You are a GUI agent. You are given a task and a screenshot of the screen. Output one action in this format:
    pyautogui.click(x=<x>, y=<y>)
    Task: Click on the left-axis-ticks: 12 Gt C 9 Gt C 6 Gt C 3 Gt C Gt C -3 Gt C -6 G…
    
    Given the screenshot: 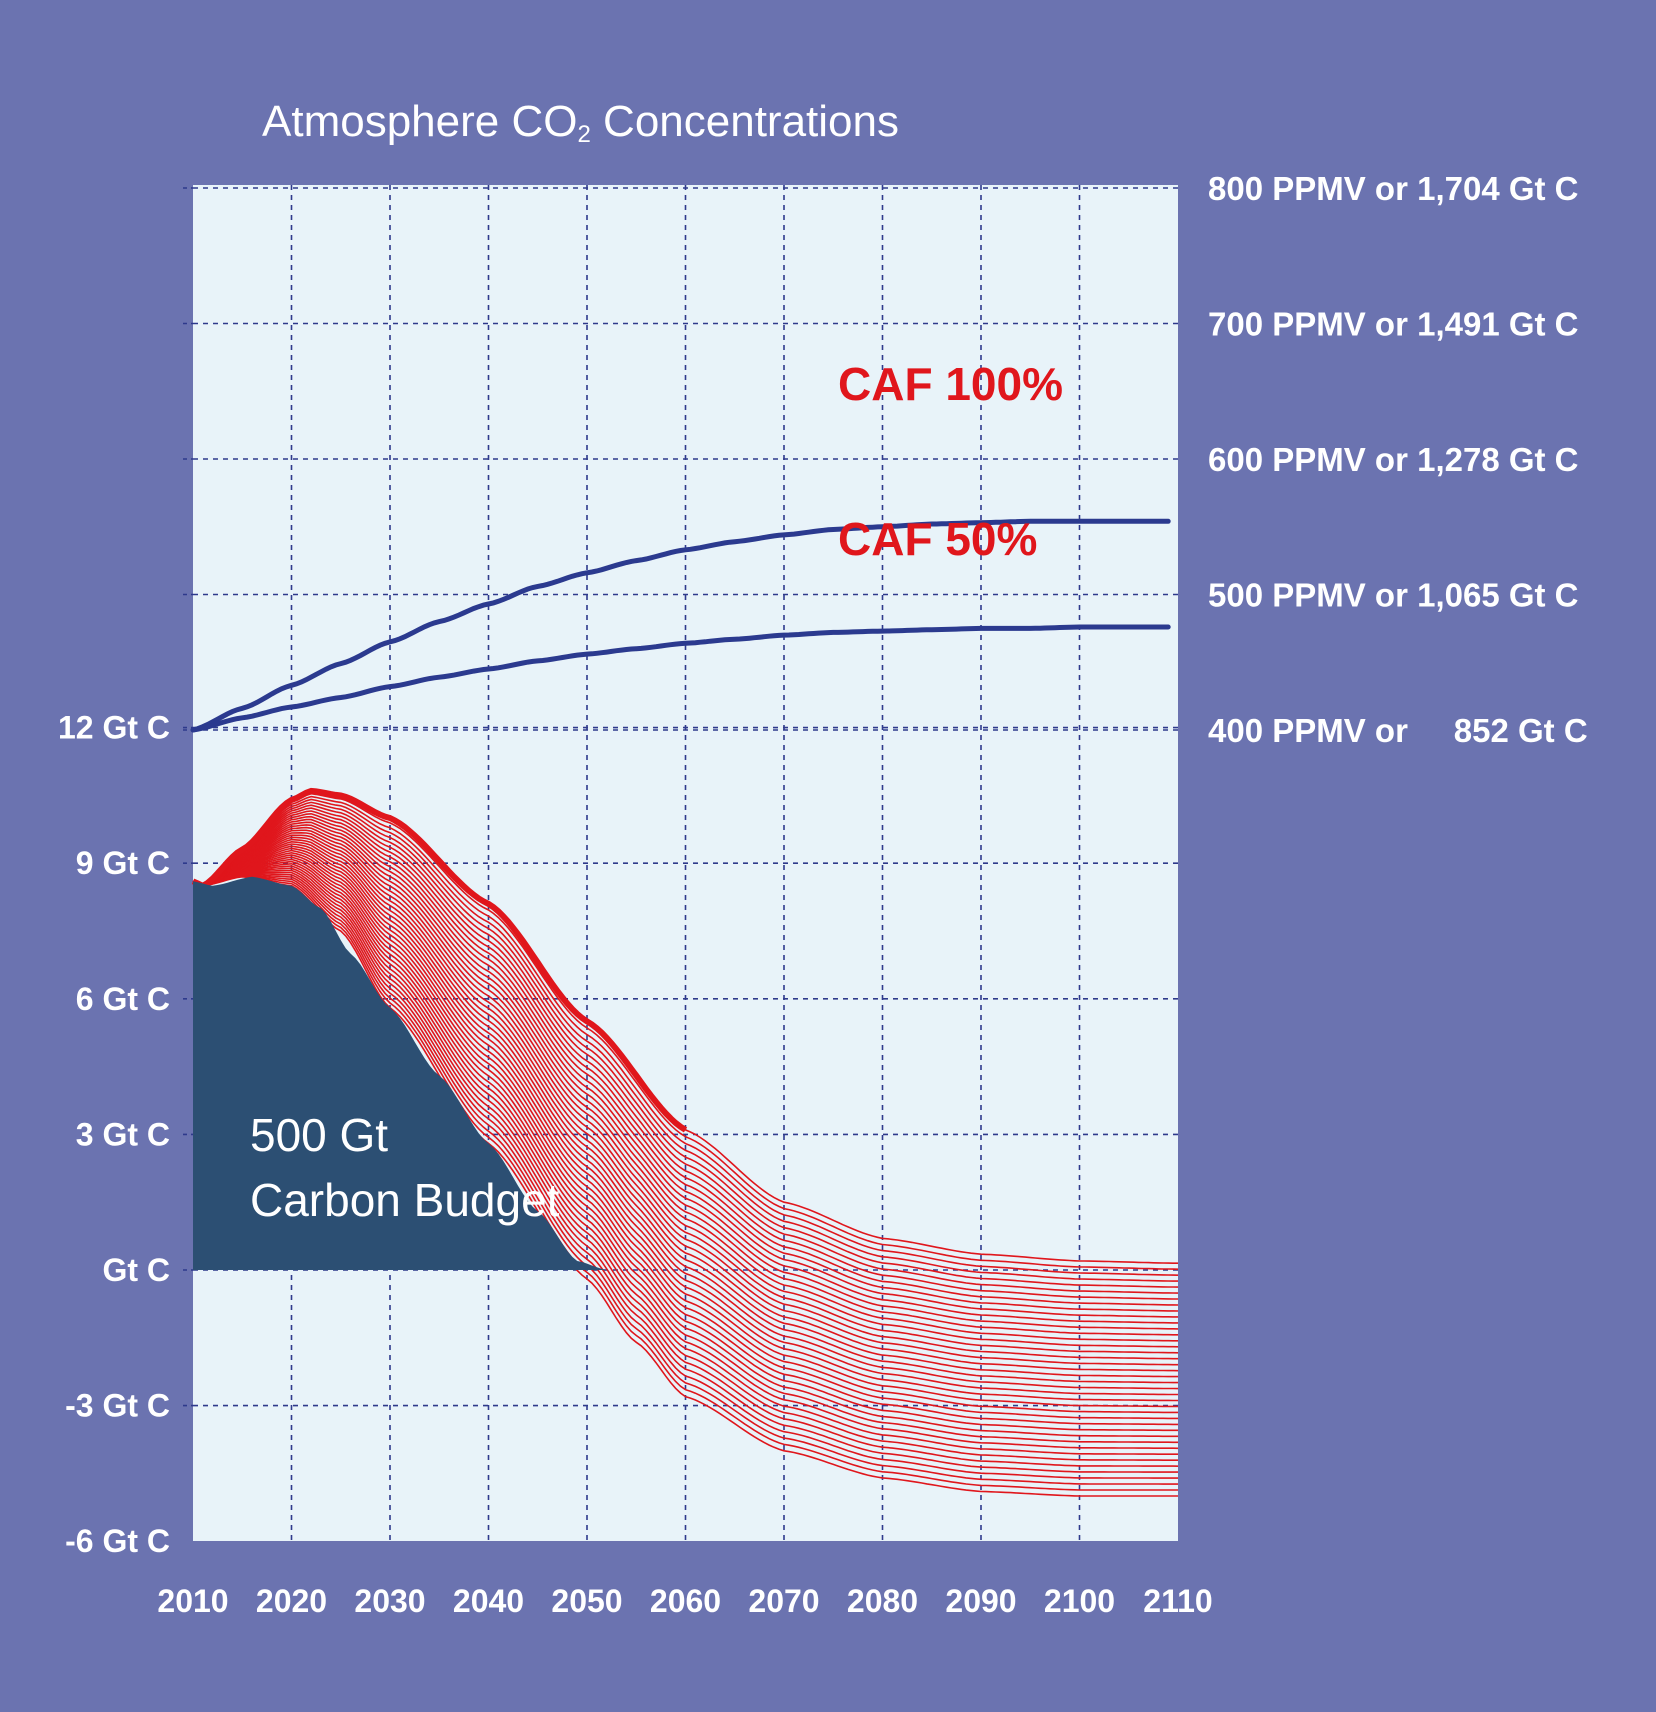 What is the action you would take?
    pyautogui.click(x=114, y=1135)
    